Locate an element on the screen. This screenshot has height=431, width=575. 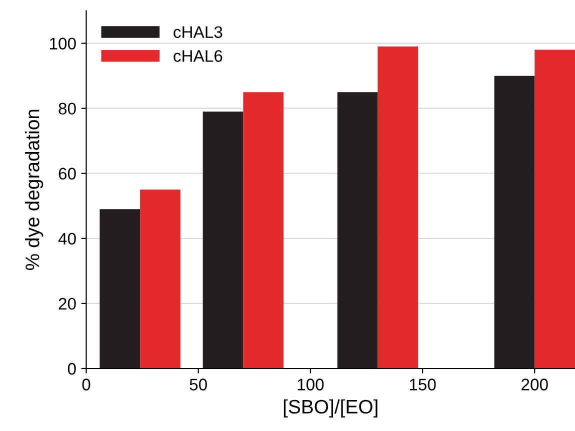
x-tick-label: 100 is located at coordinates (311, 384).